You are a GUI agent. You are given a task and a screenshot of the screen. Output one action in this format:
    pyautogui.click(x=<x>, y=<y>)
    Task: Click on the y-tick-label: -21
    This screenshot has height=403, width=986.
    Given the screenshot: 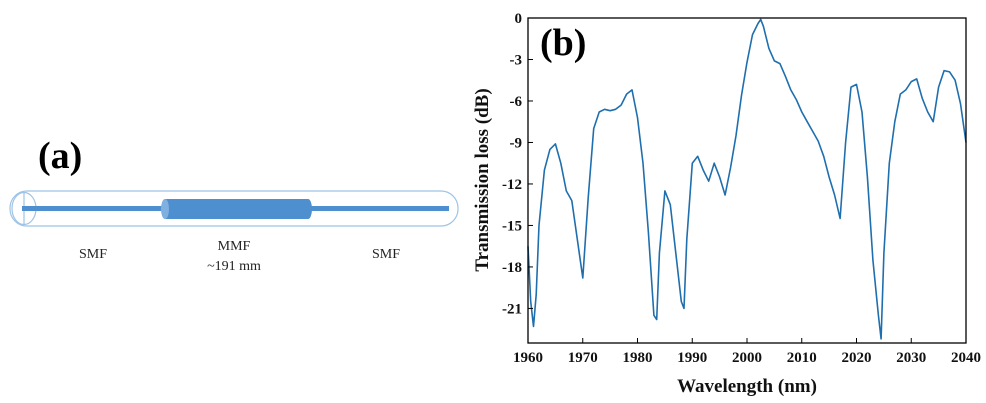 What is the action you would take?
    pyautogui.click(x=512, y=309)
    